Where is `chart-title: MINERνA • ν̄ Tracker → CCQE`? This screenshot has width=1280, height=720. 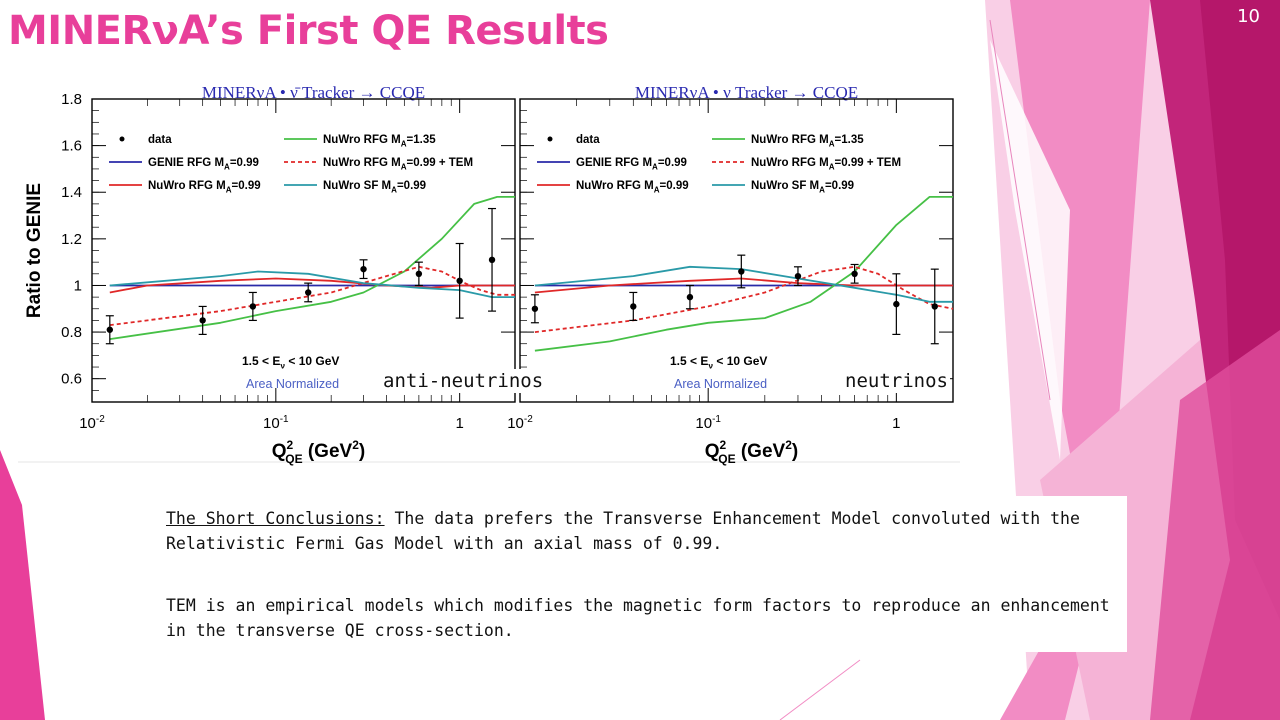
chart-title: MINERνA • ν̄ Tracker → CCQE is located at coordinates (313, 92).